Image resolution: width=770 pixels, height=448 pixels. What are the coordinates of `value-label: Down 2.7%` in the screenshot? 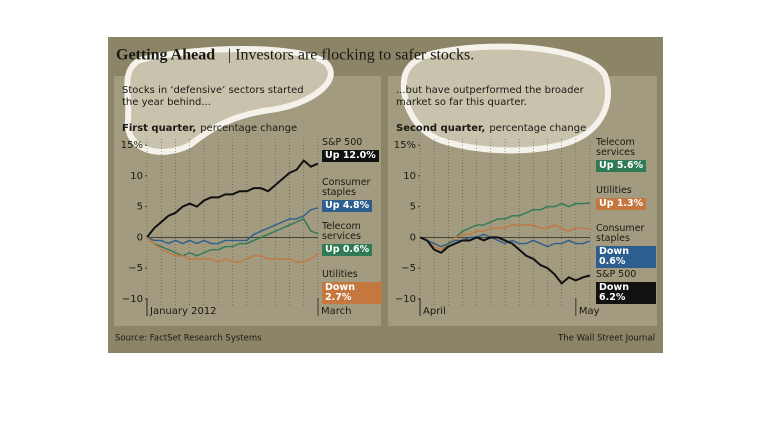 It's located at (352, 293).